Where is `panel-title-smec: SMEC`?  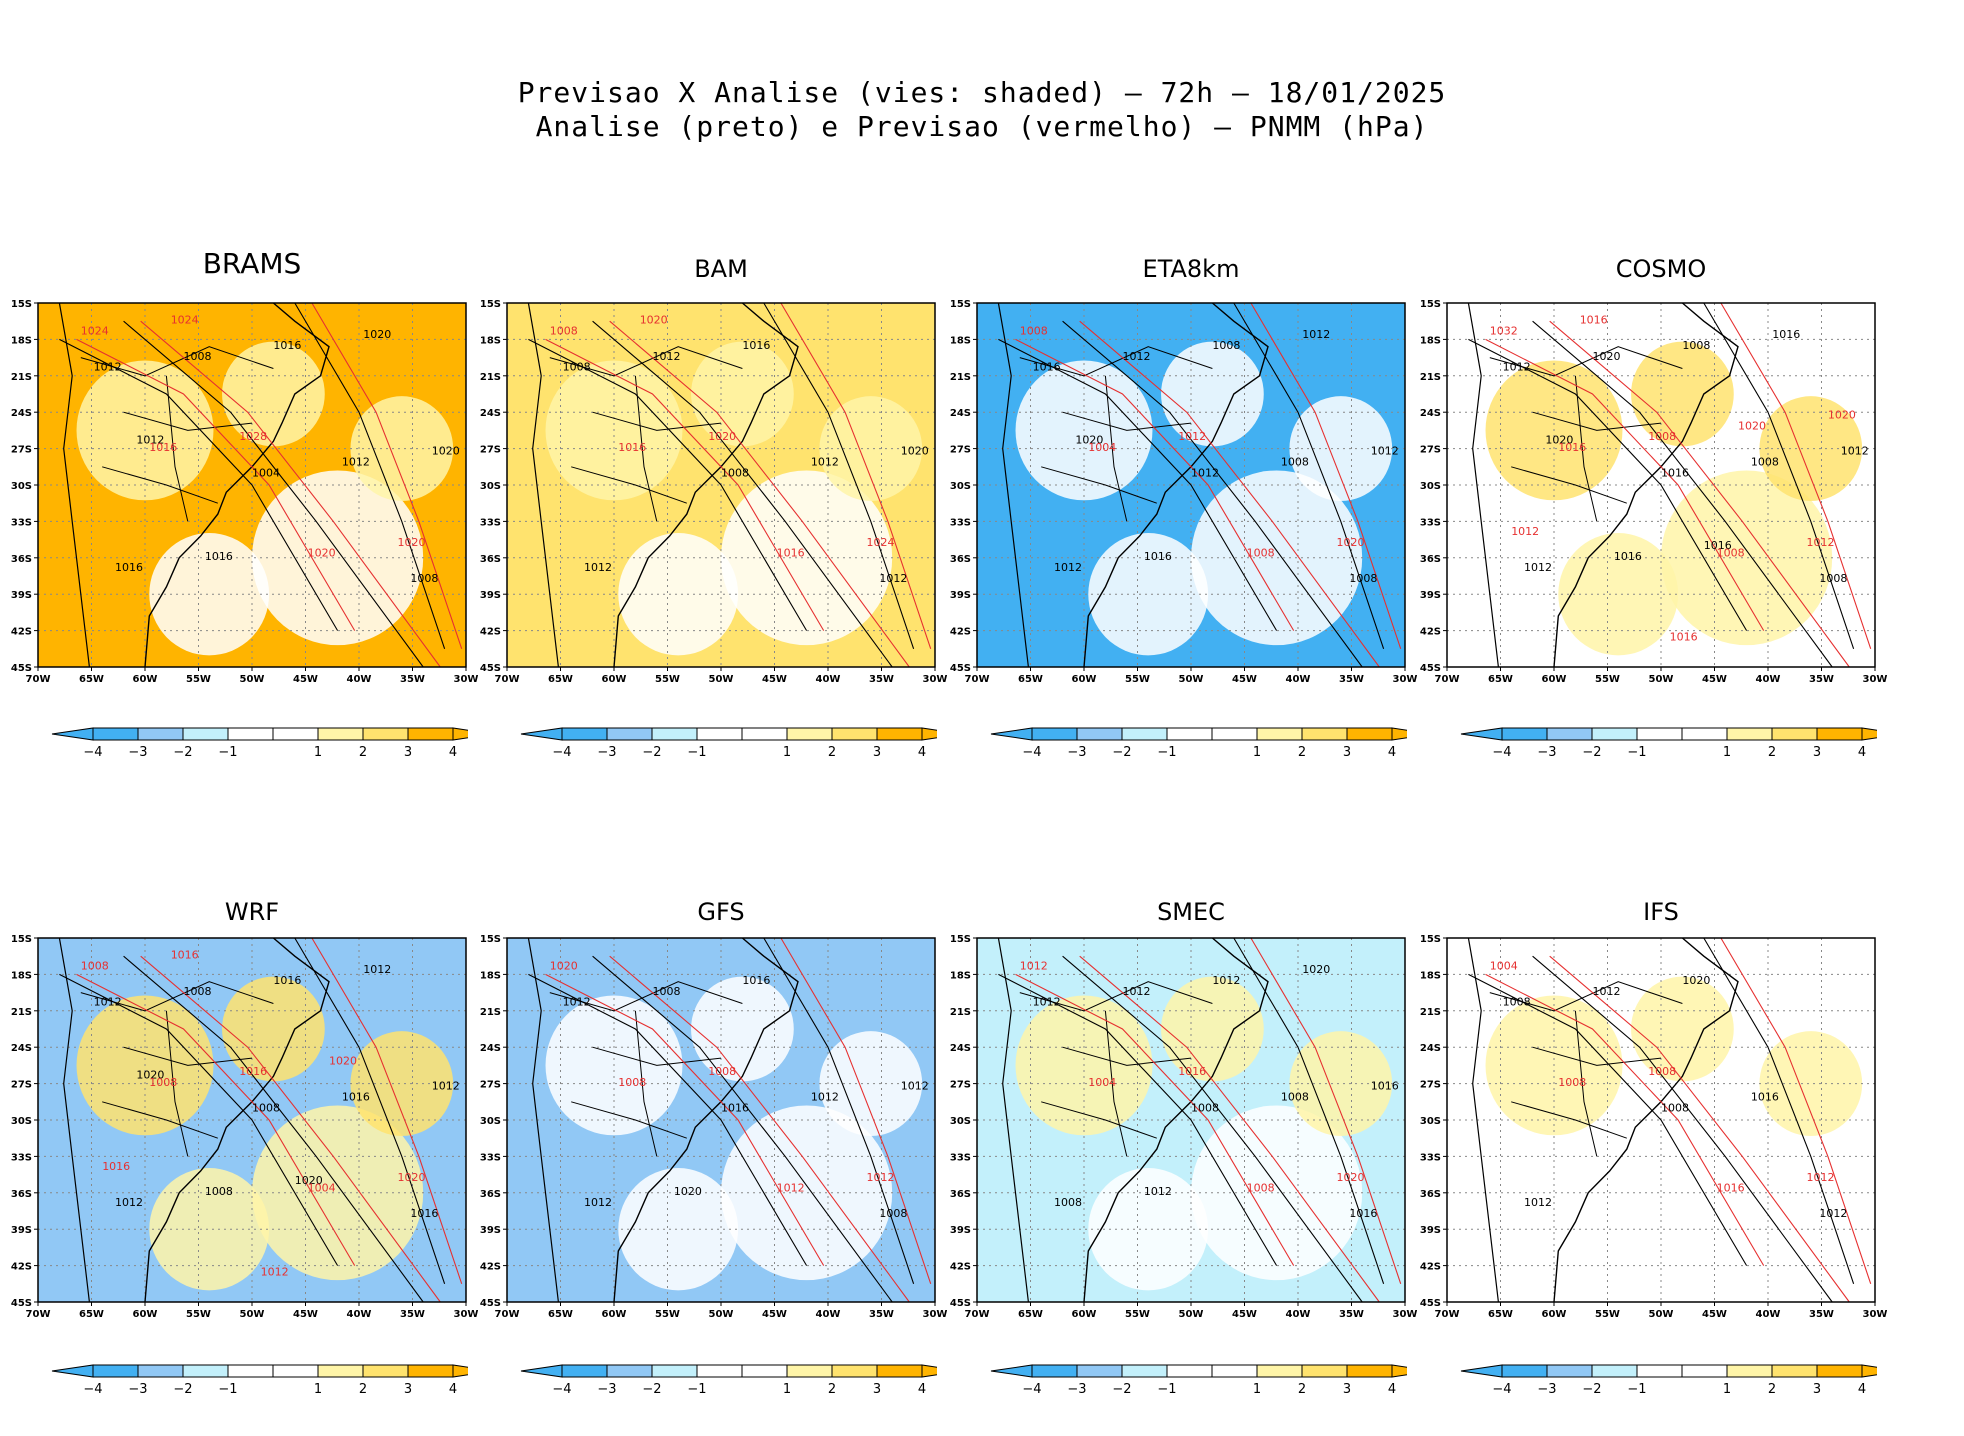
panel-title-smec: SMEC is located at coordinates (1191, 912).